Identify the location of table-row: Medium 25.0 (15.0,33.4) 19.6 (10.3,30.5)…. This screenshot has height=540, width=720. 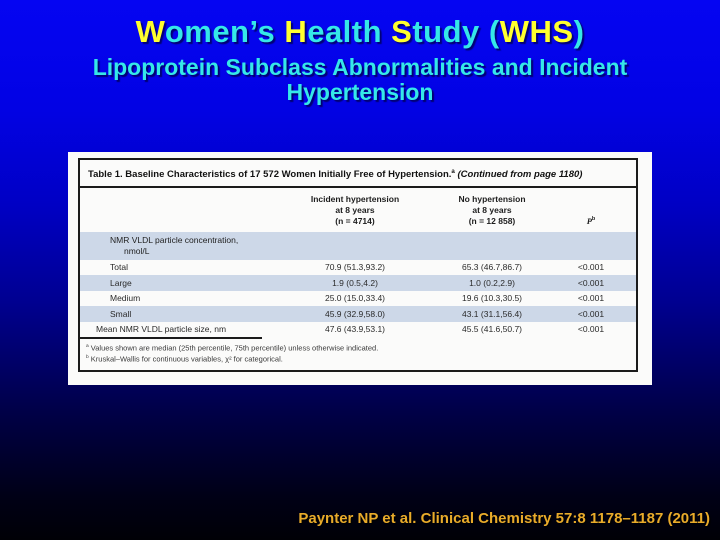
(358, 299).